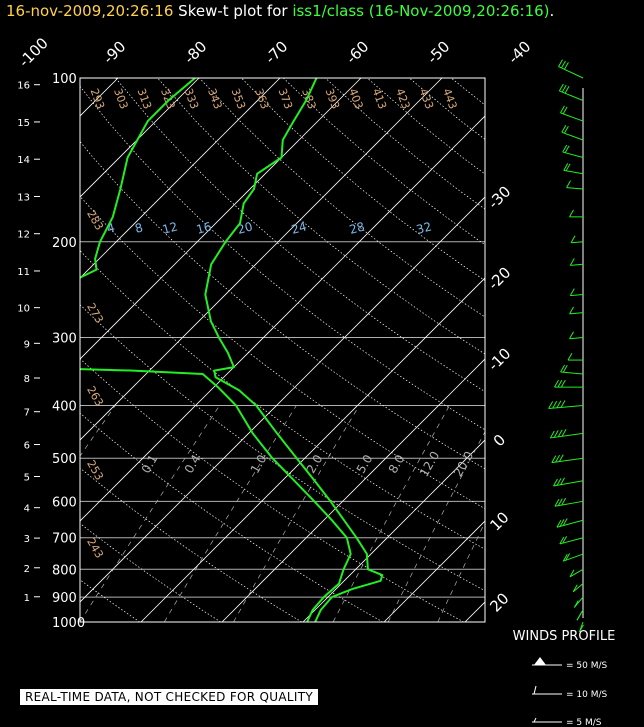  What do you see at coordinates (191, 99) in the screenshot?
I see `theta-top-label: 333` at bounding box center [191, 99].